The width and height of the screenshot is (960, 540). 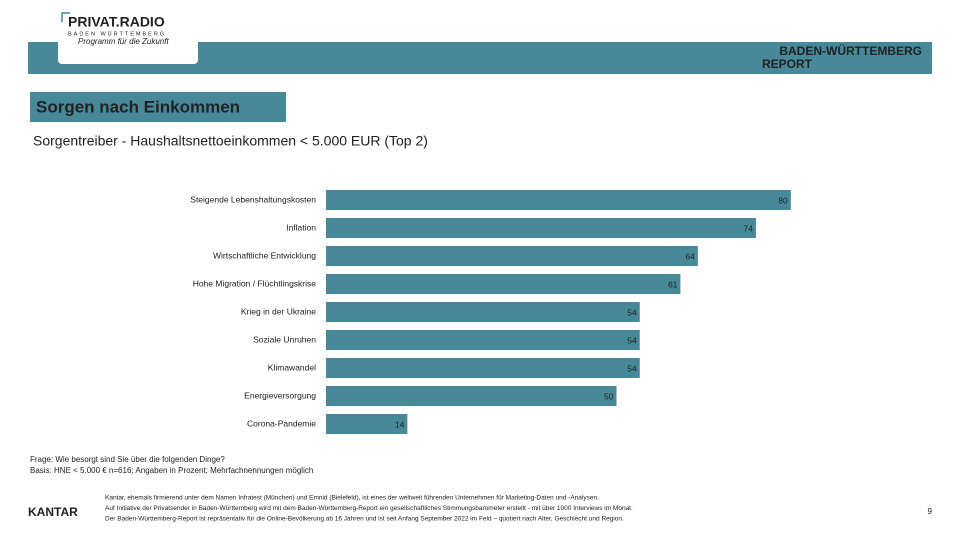 I want to click on category-label: Steigende Lebenshaltungskosten, so click(x=253, y=199).